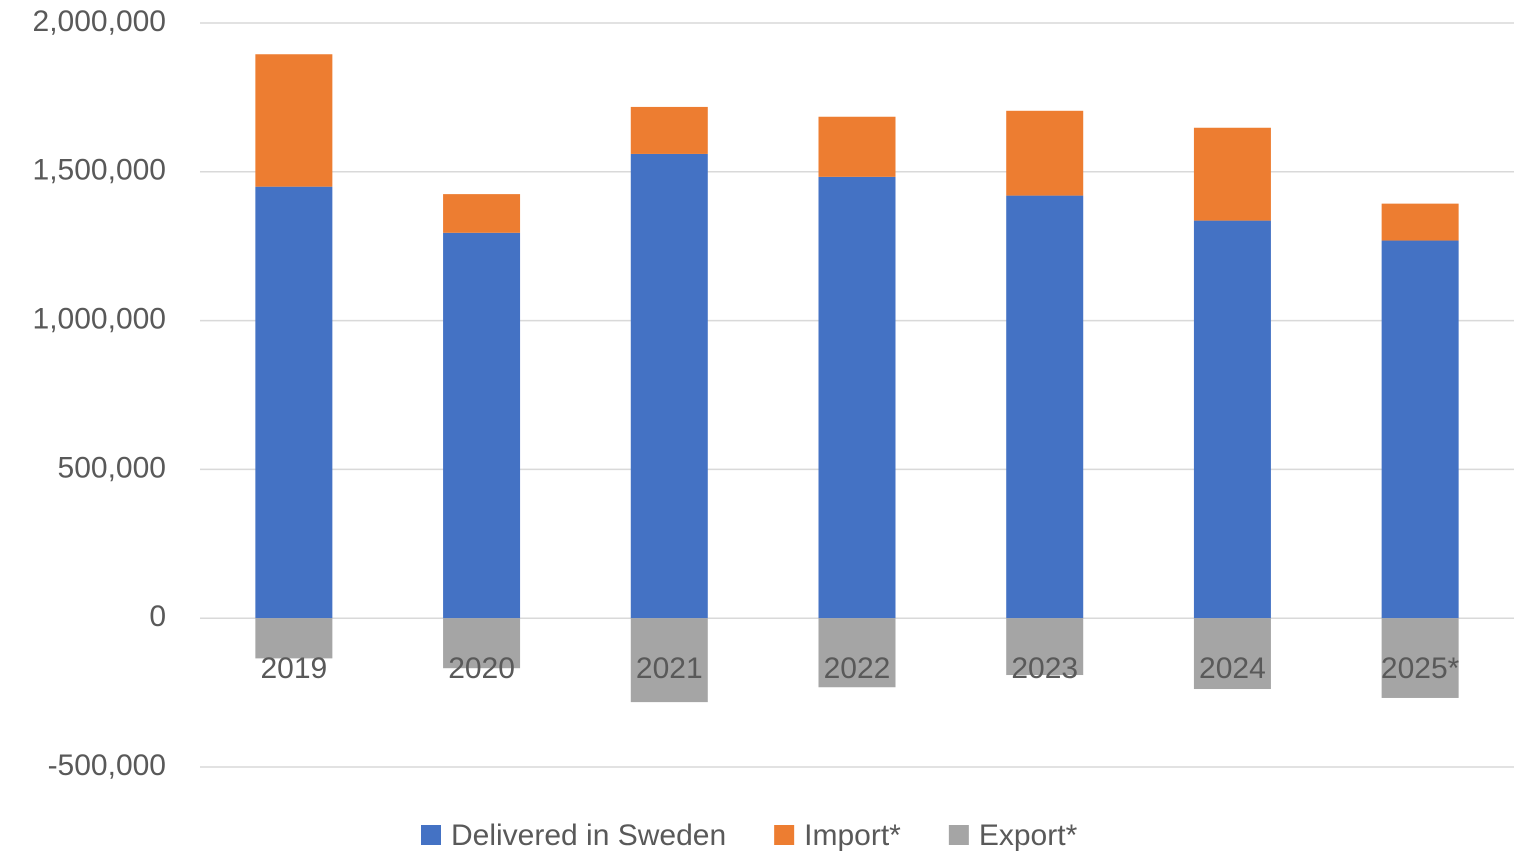 The image size is (1514, 854). What do you see at coordinates (157, 616) in the screenshot?
I see `y-tick-label: 0` at bounding box center [157, 616].